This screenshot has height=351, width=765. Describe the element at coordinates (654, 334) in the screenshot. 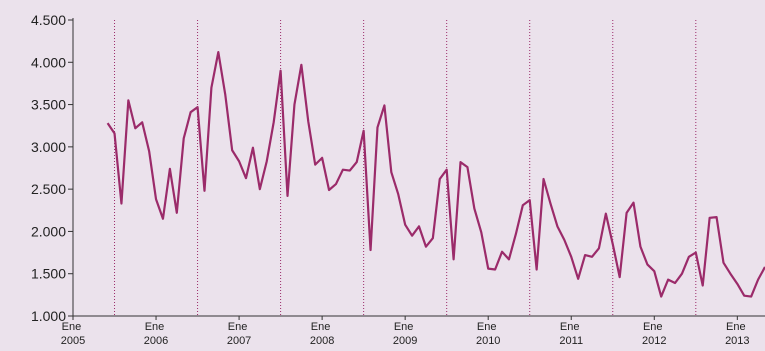

I see `x-tick-label: Ene 2012` at that location.